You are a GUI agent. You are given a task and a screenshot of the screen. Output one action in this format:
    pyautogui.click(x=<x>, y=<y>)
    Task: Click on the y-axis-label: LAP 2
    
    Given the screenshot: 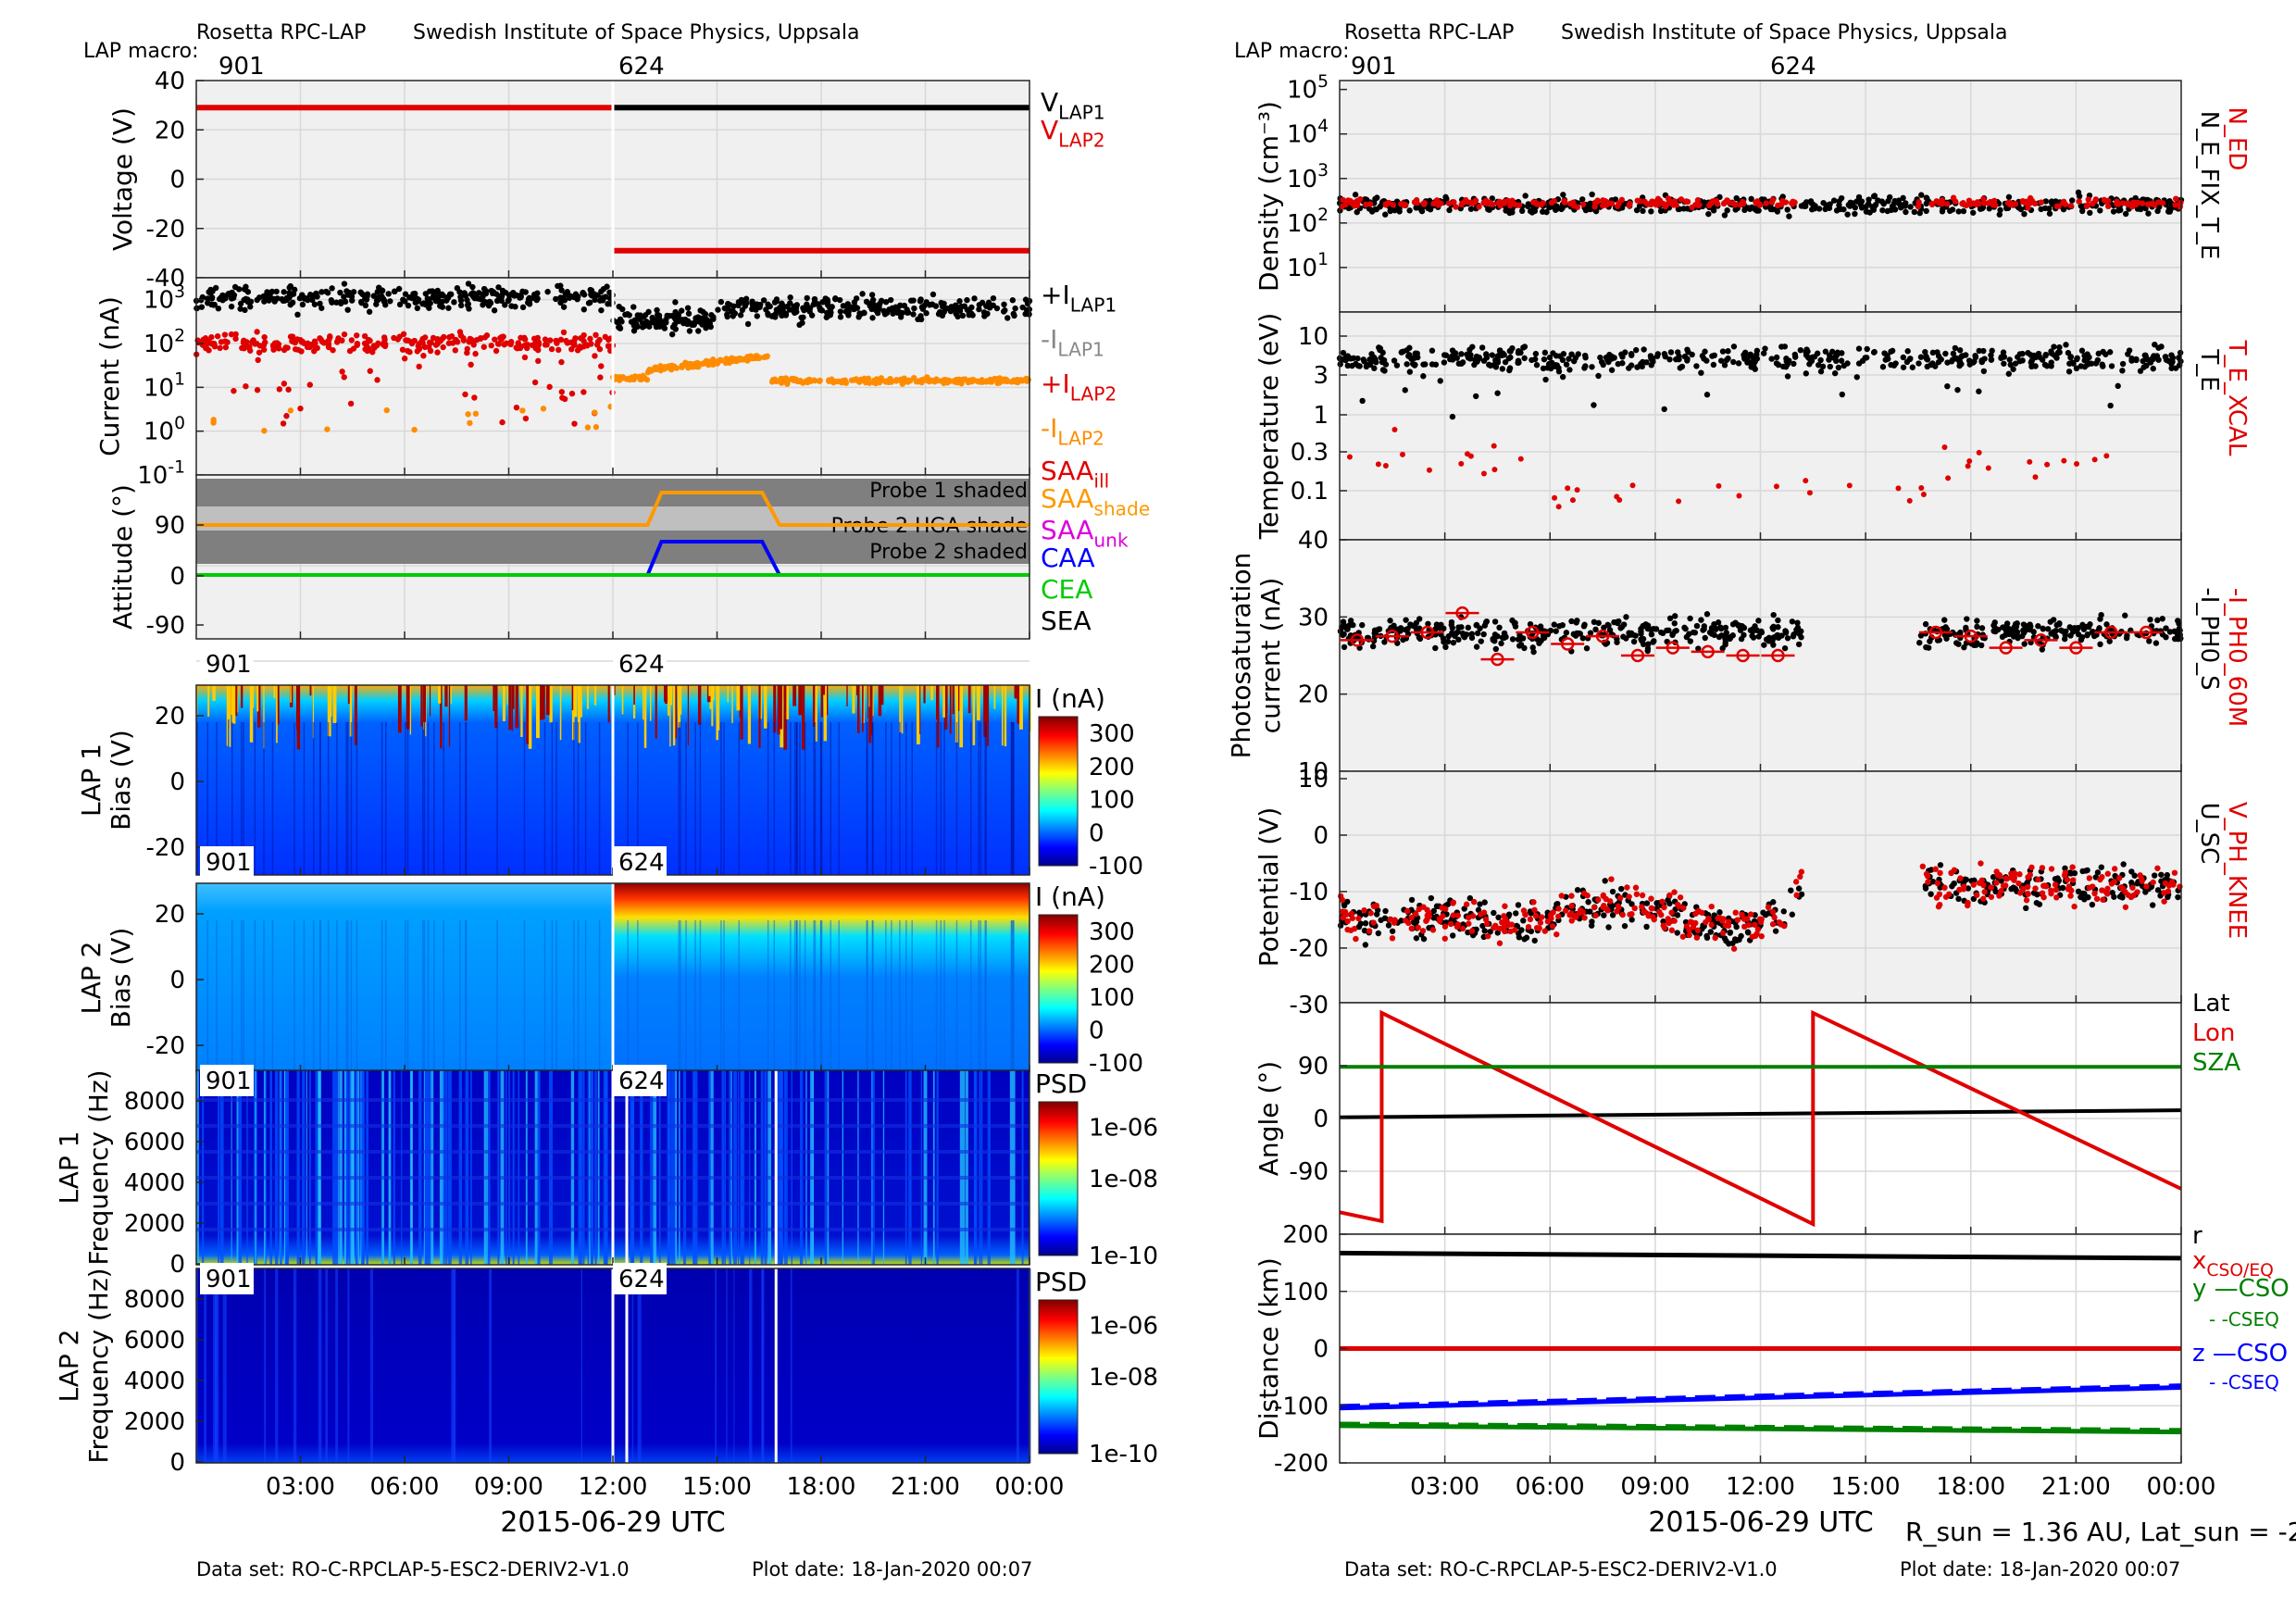 What is the action you would take?
    pyautogui.click(x=91, y=979)
    